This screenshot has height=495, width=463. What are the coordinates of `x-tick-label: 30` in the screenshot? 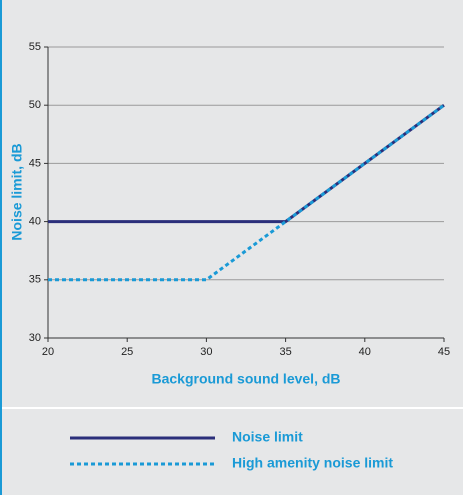 It's located at (206, 352).